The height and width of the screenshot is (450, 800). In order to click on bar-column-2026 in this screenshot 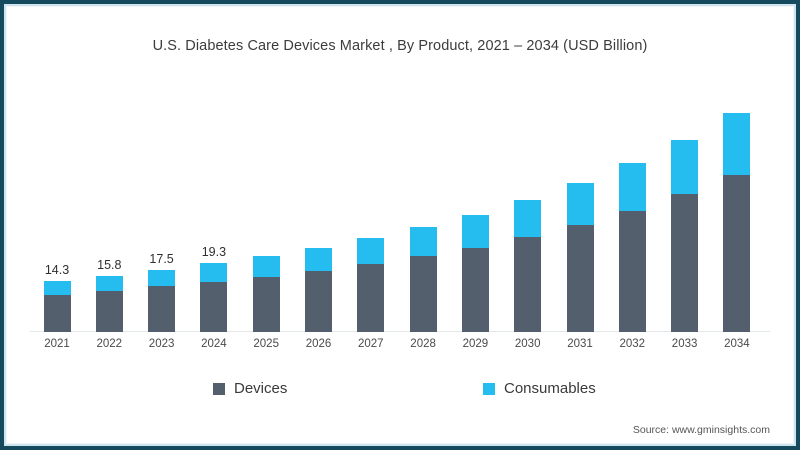, I will do `click(318, 289)`.